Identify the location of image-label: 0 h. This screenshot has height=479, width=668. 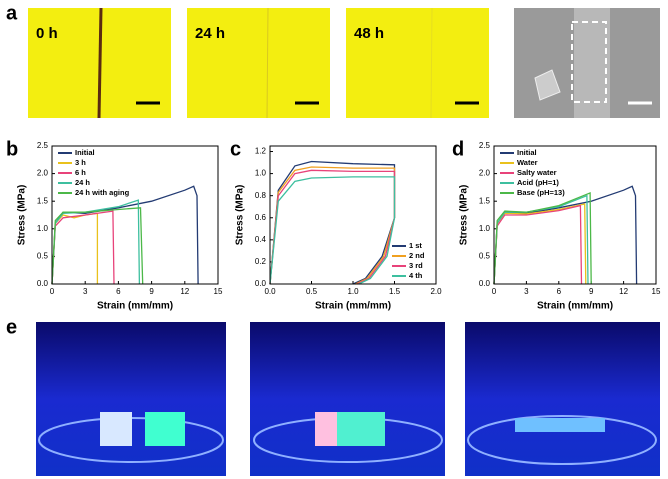
(47, 33).